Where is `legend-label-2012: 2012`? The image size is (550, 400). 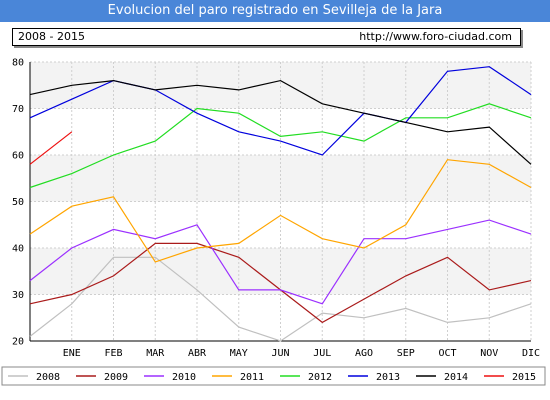 legend-label-2012: 2012 is located at coordinates (320, 377).